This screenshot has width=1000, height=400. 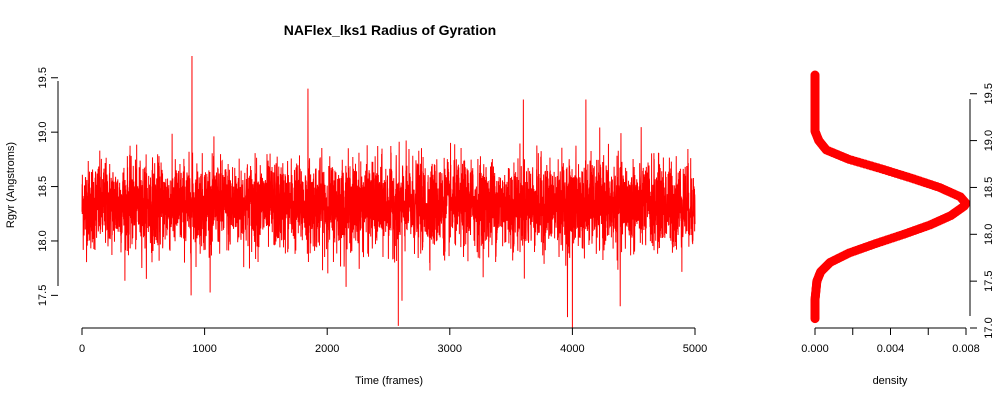 What do you see at coordinates (890, 197) in the screenshot?
I see `density-series` at bounding box center [890, 197].